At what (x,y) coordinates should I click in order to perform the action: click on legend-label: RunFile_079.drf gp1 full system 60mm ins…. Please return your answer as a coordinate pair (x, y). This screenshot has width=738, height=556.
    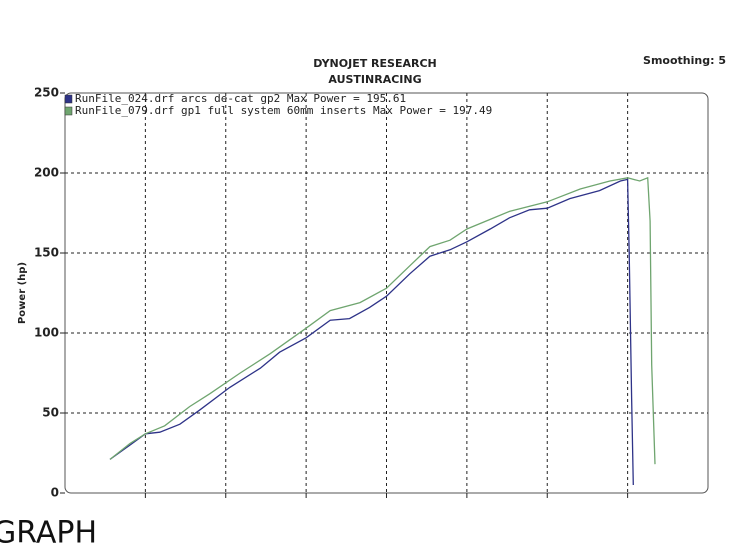
    Looking at the image, I should click on (283, 110).